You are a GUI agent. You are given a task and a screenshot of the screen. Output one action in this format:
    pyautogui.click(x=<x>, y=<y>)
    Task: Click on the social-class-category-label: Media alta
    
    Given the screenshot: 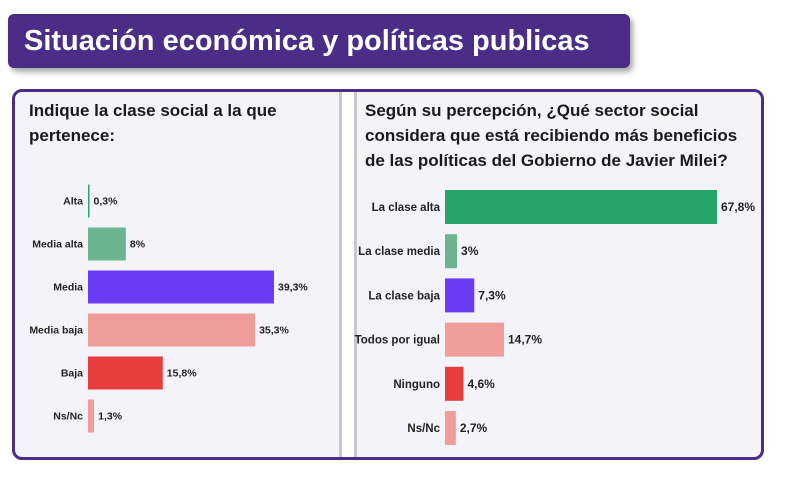 What is the action you would take?
    pyautogui.click(x=57, y=245)
    